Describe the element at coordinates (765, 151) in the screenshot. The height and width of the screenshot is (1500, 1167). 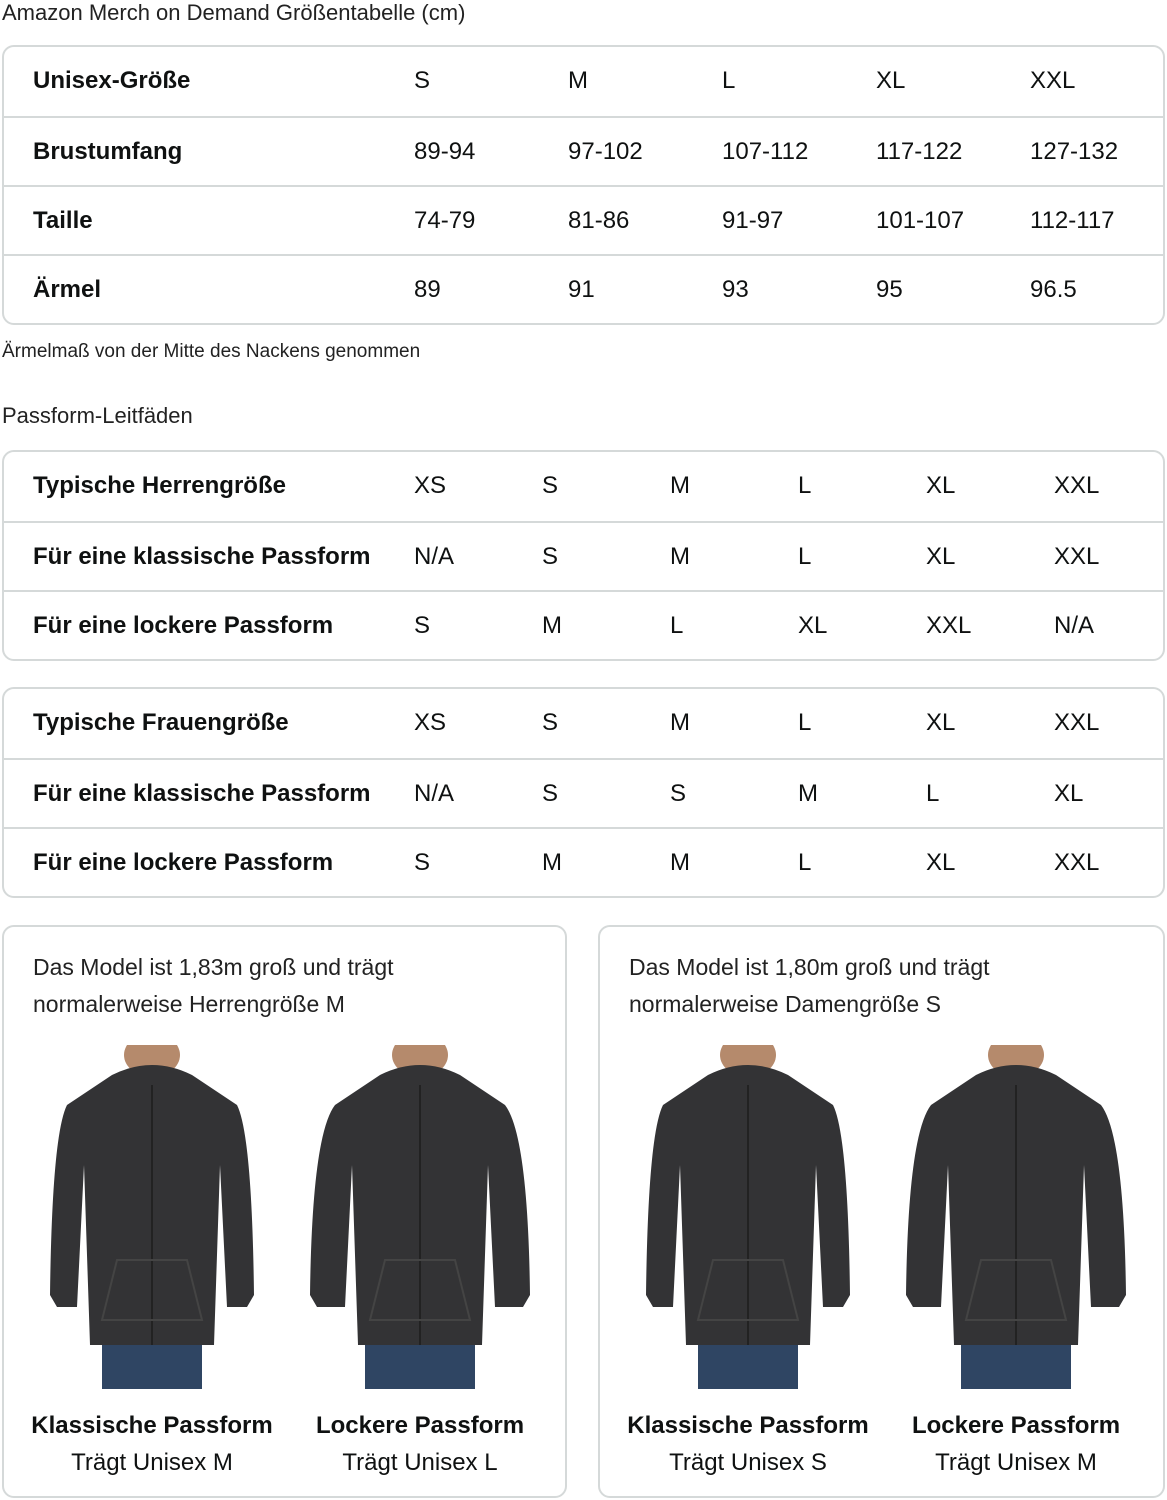
I see `table-cell: 107-112` at that location.